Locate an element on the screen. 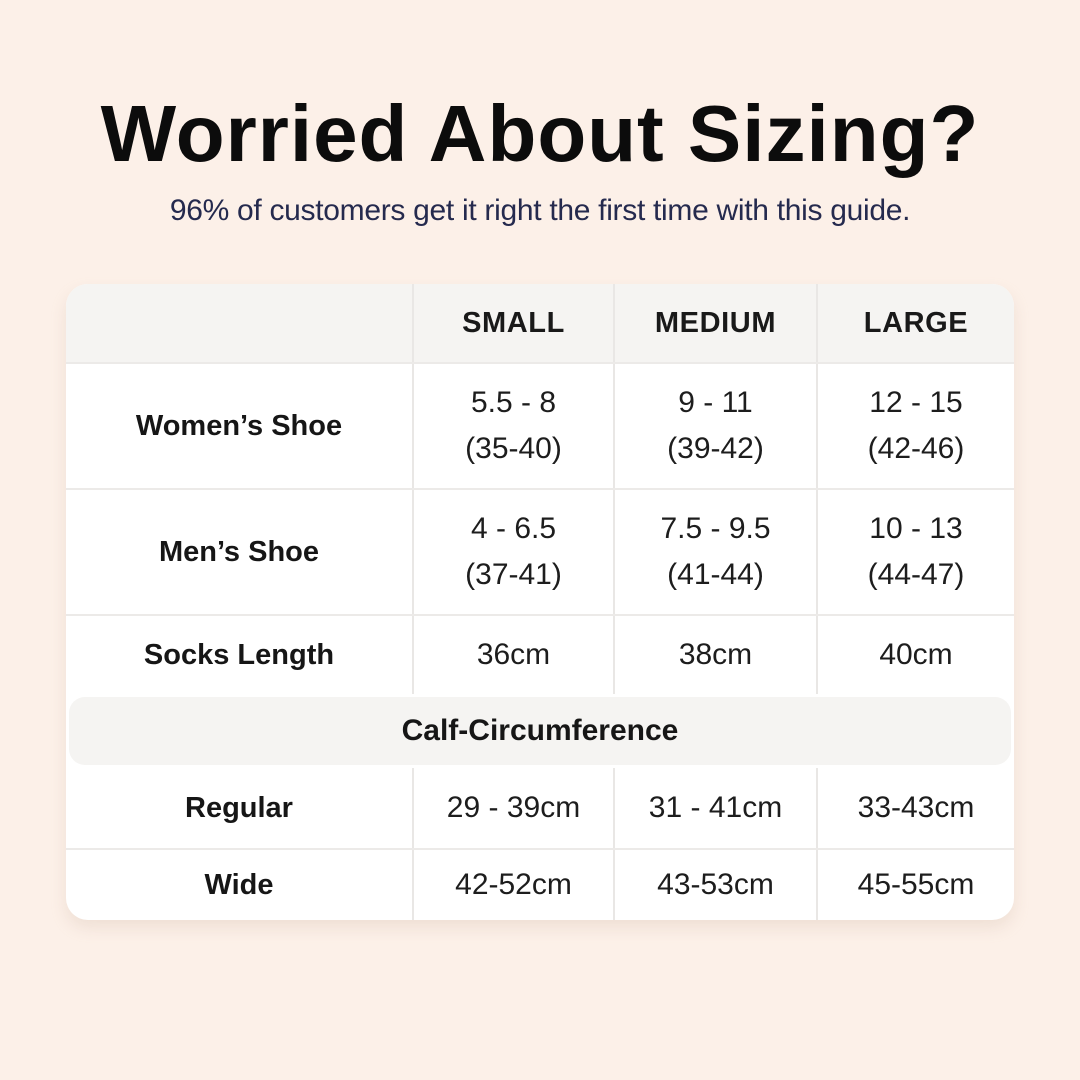  page-title: Worried About Sizing? is located at coordinates (540, 133).